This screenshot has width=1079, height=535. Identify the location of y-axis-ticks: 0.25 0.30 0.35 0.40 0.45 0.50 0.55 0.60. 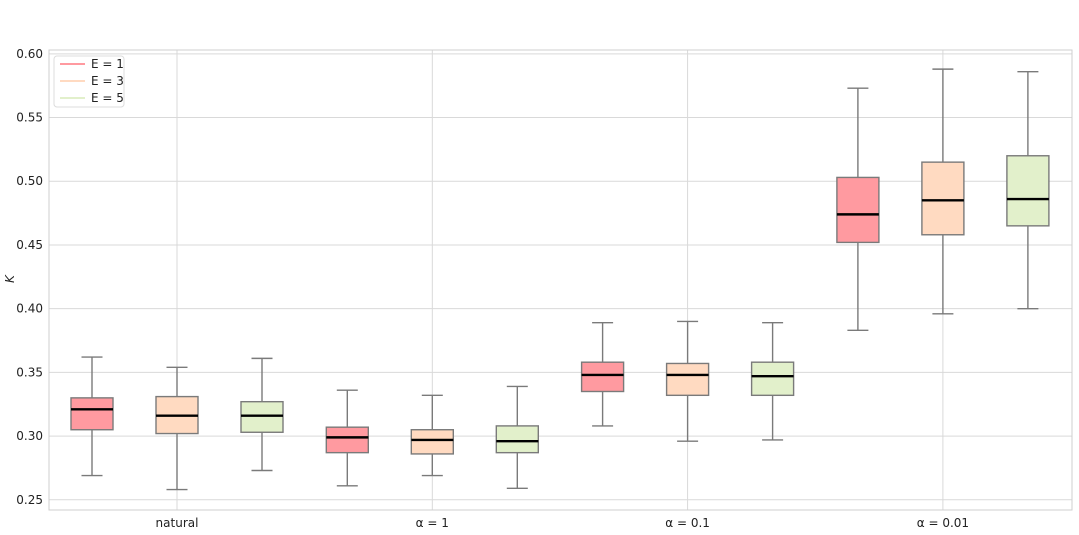
(29, 277).